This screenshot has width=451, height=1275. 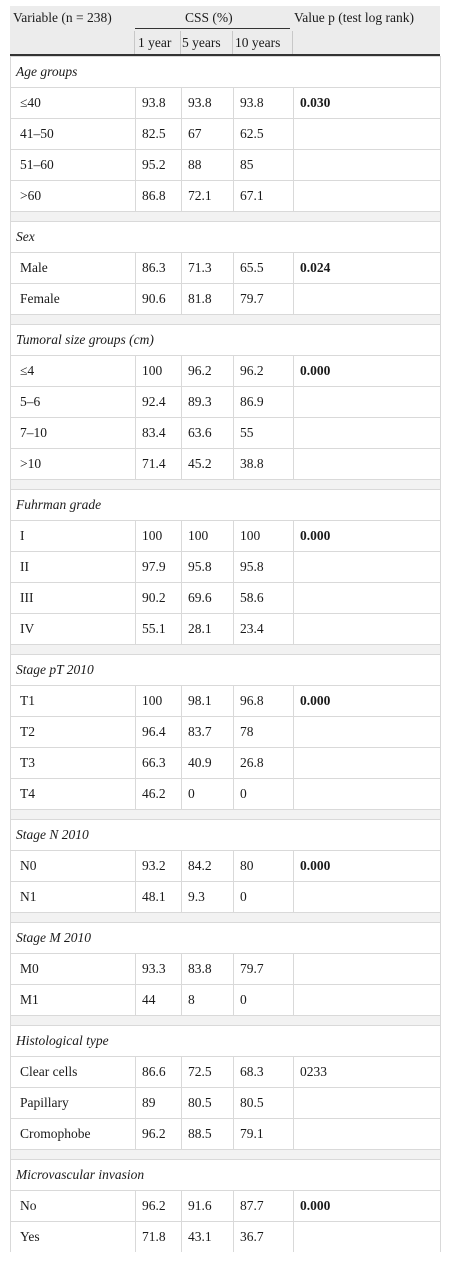 What do you see at coordinates (225, 1175) in the screenshot?
I see `group-title: Microvascular invasion` at bounding box center [225, 1175].